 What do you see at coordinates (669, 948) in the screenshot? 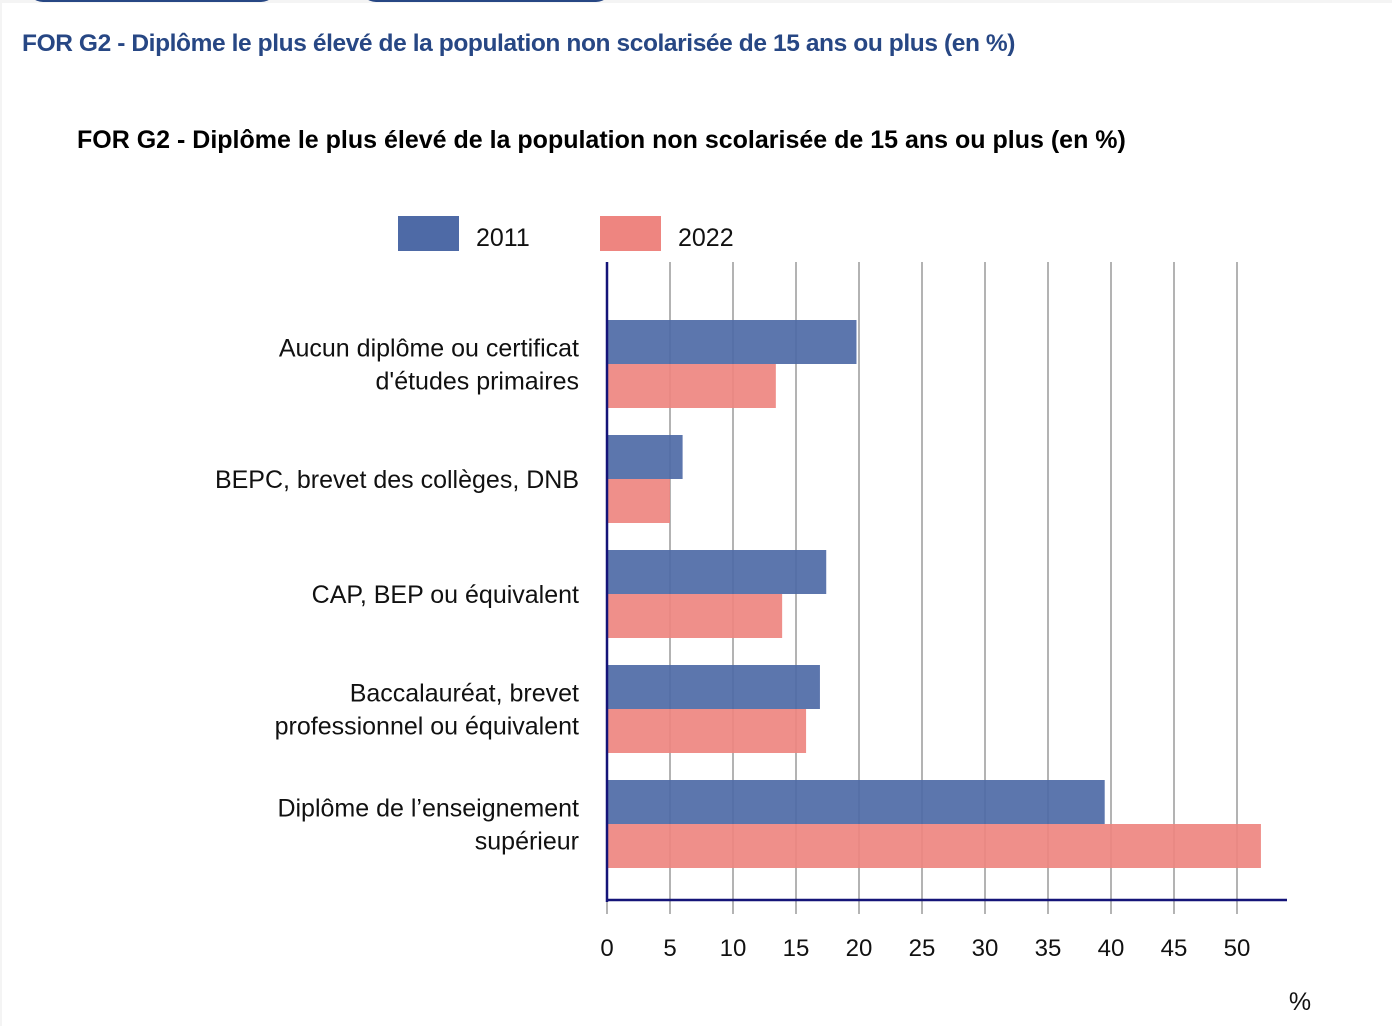
I see `x-tick-label-5: 5` at bounding box center [669, 948].